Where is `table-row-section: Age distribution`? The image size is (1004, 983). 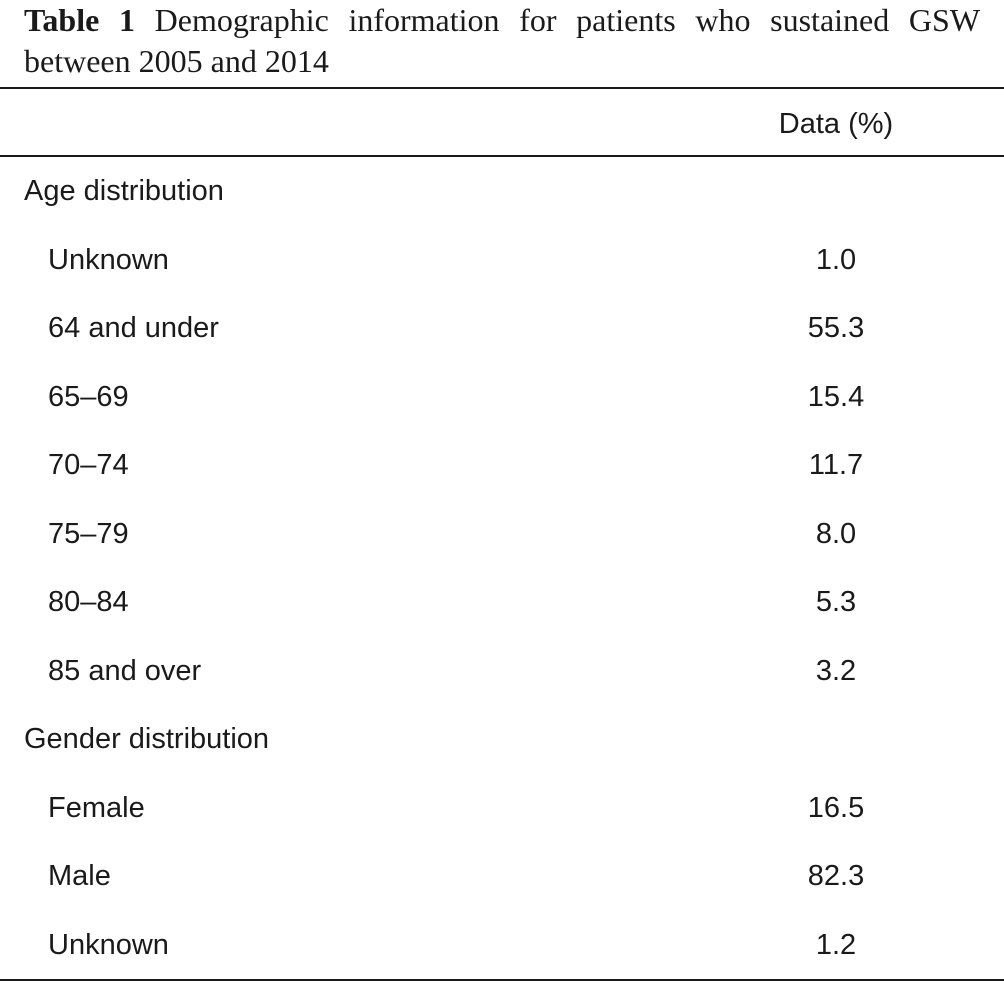 table-row-section: Age distribution is located at coordinates (502, 191).